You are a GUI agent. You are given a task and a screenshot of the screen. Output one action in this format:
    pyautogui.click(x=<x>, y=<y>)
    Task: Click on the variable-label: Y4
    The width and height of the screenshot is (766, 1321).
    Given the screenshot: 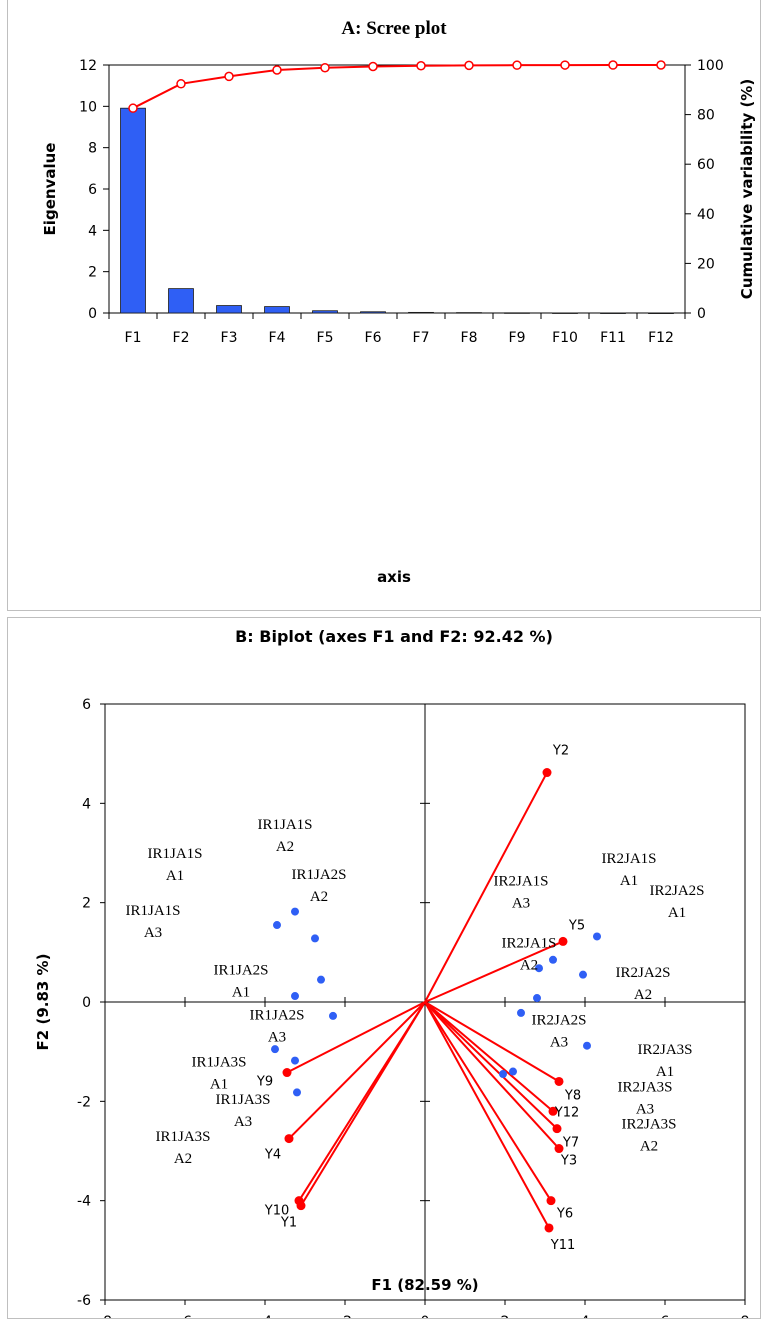 What is the action you would take?
    pyautogui.click(x=272, y=1155)
    